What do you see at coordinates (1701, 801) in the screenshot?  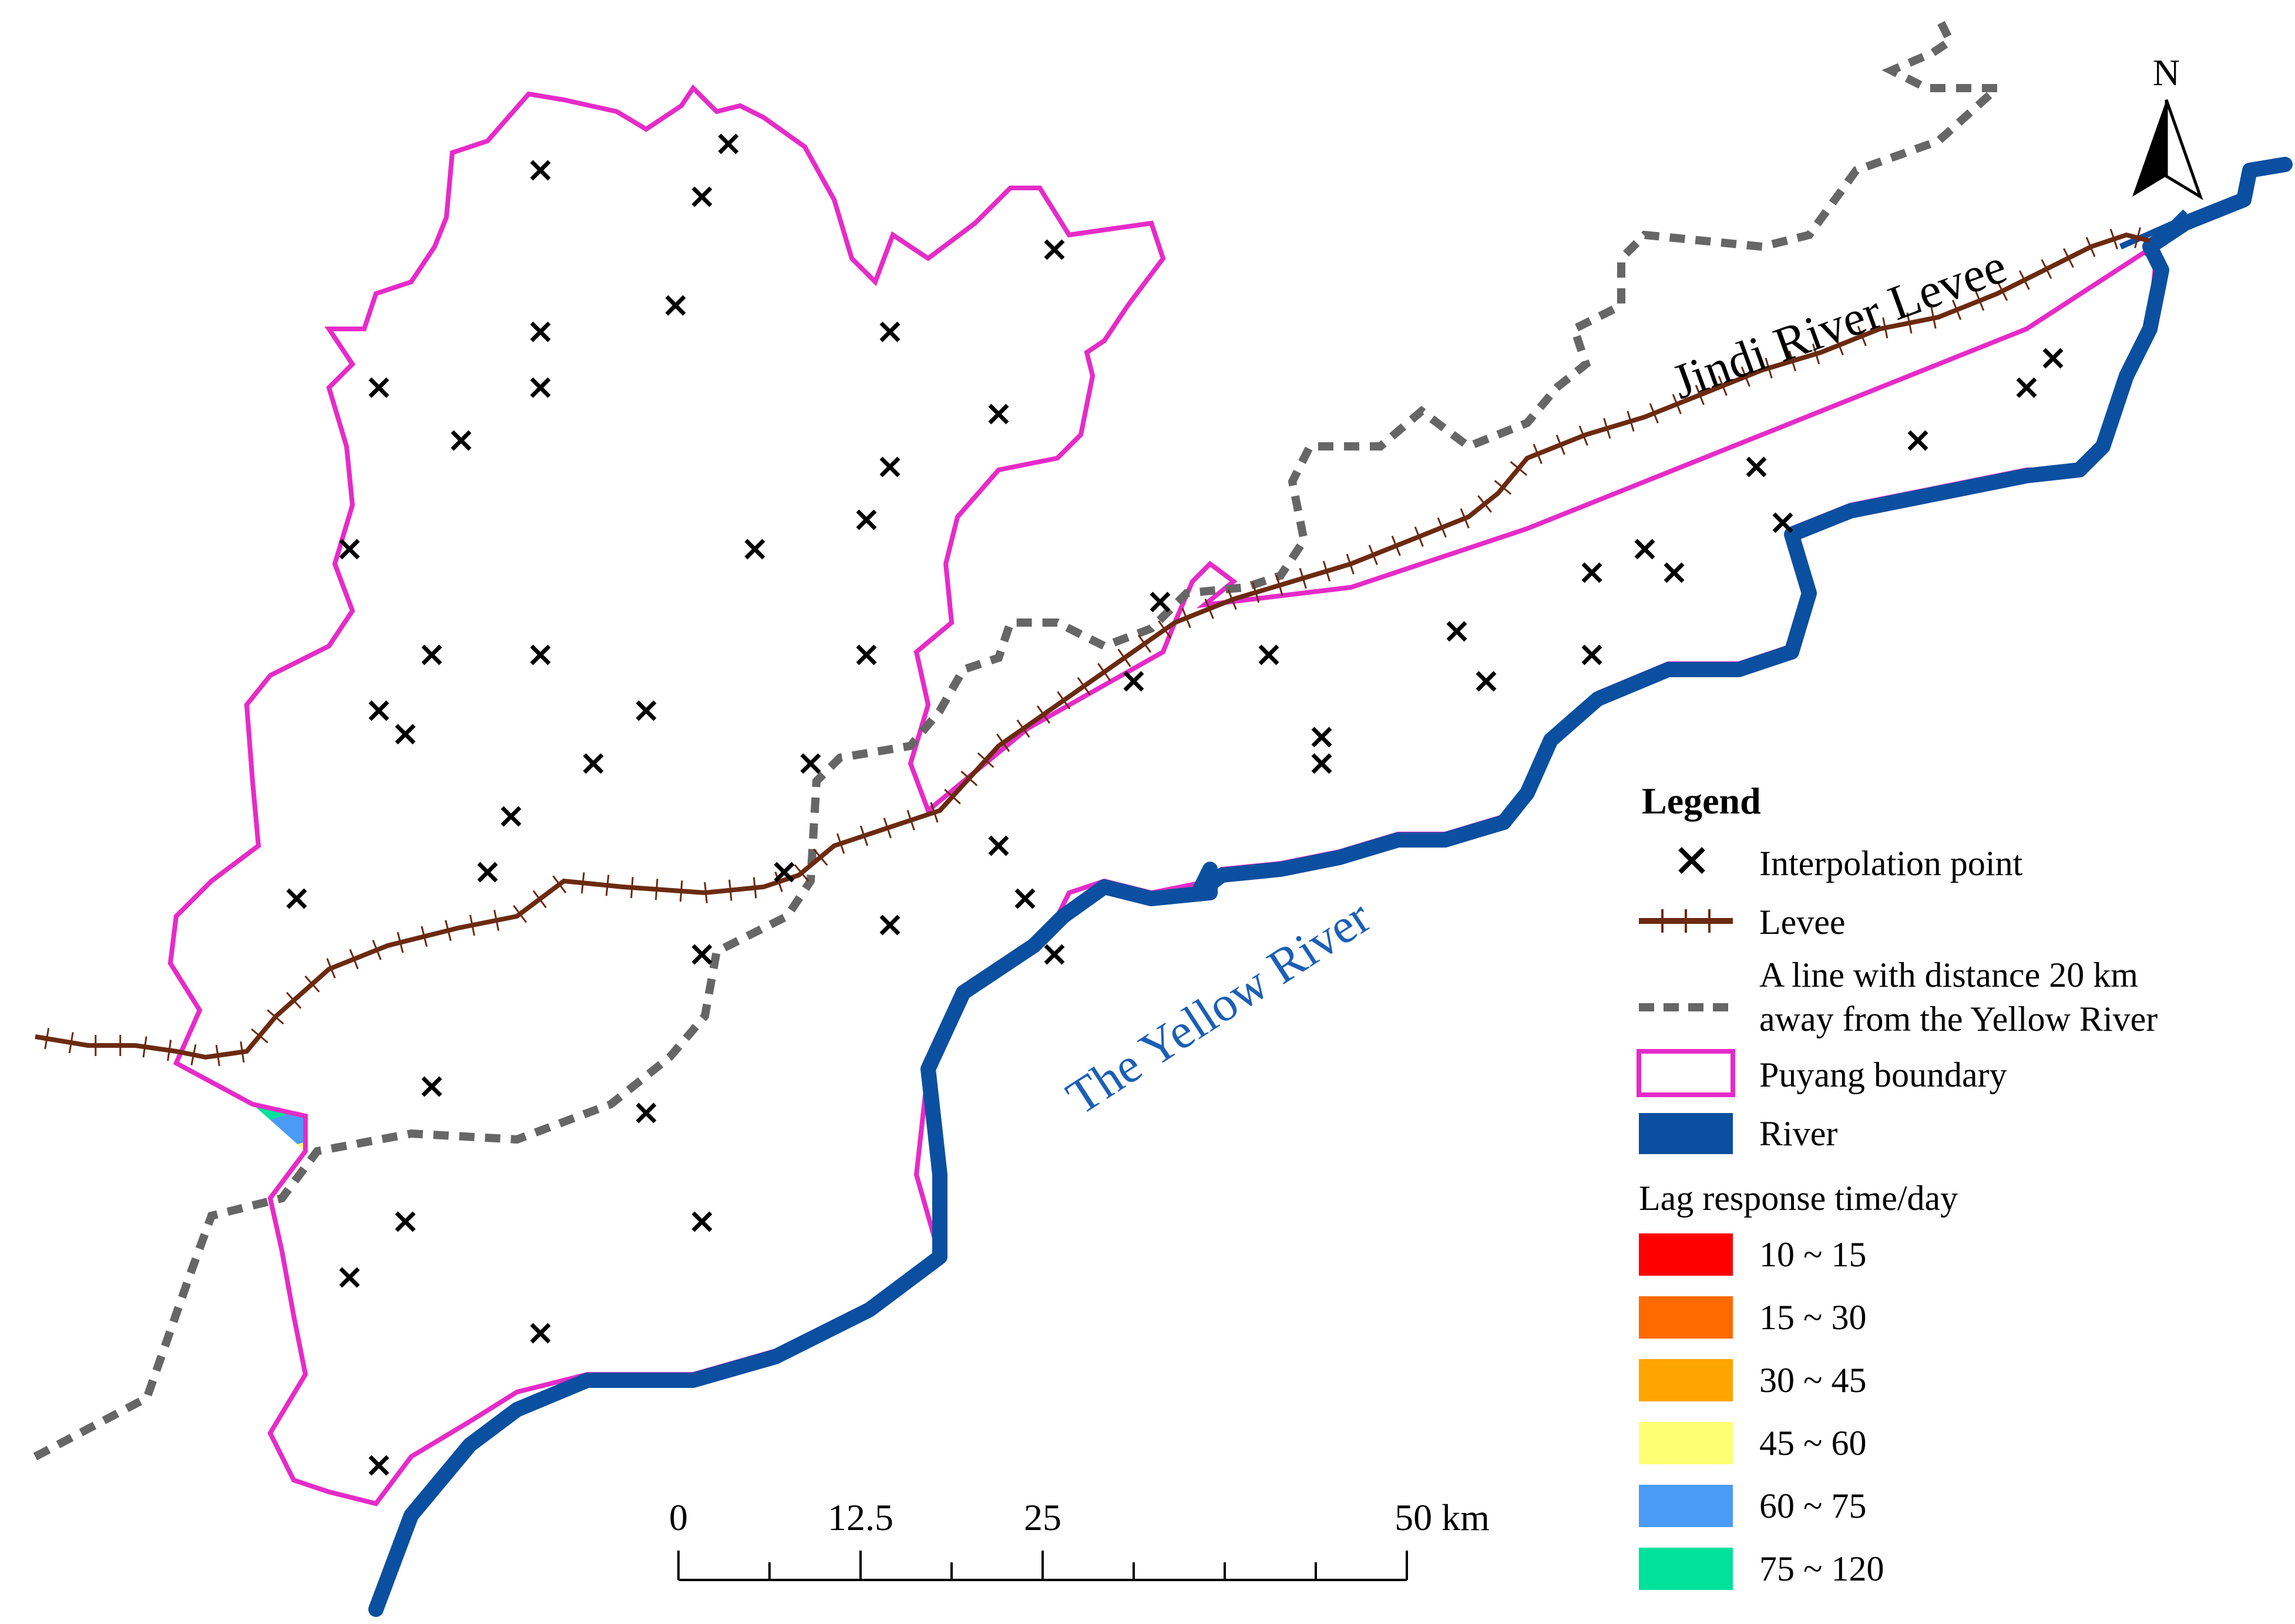 I see `legend-title: Legend` at bounding box center [1701, 801].